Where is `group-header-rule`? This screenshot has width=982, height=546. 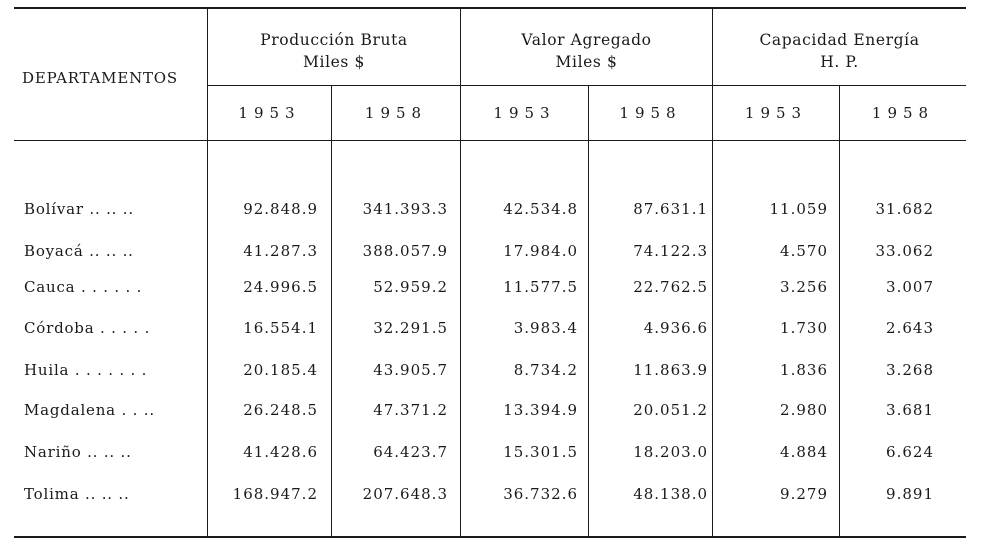
group-header-rule is located at coordinates (587, 85).